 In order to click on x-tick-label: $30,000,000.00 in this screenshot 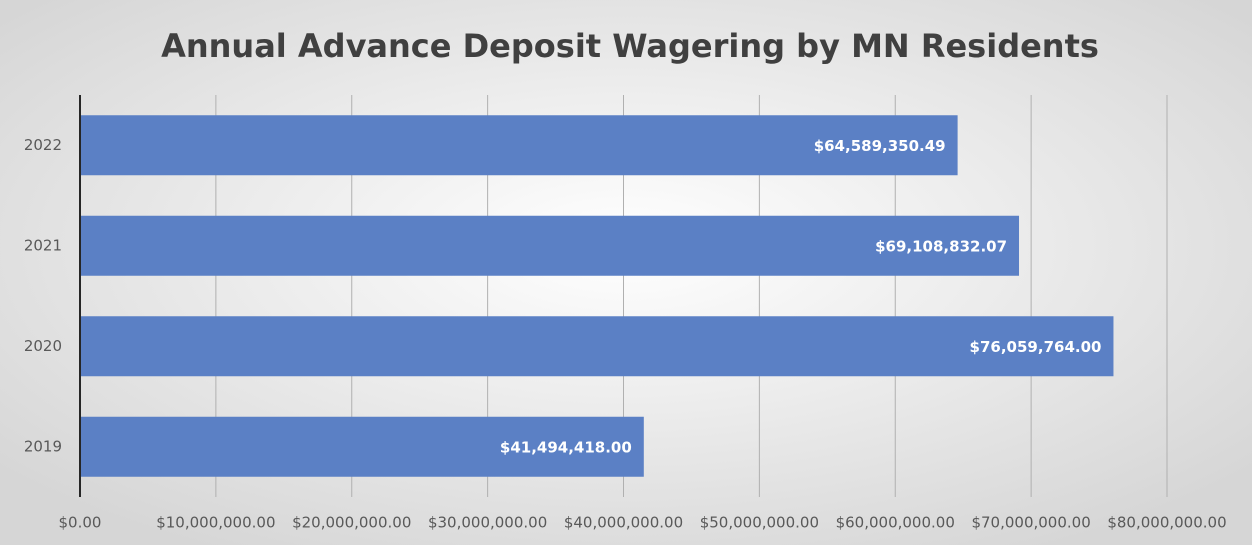, I will do `click(487, 523)`.